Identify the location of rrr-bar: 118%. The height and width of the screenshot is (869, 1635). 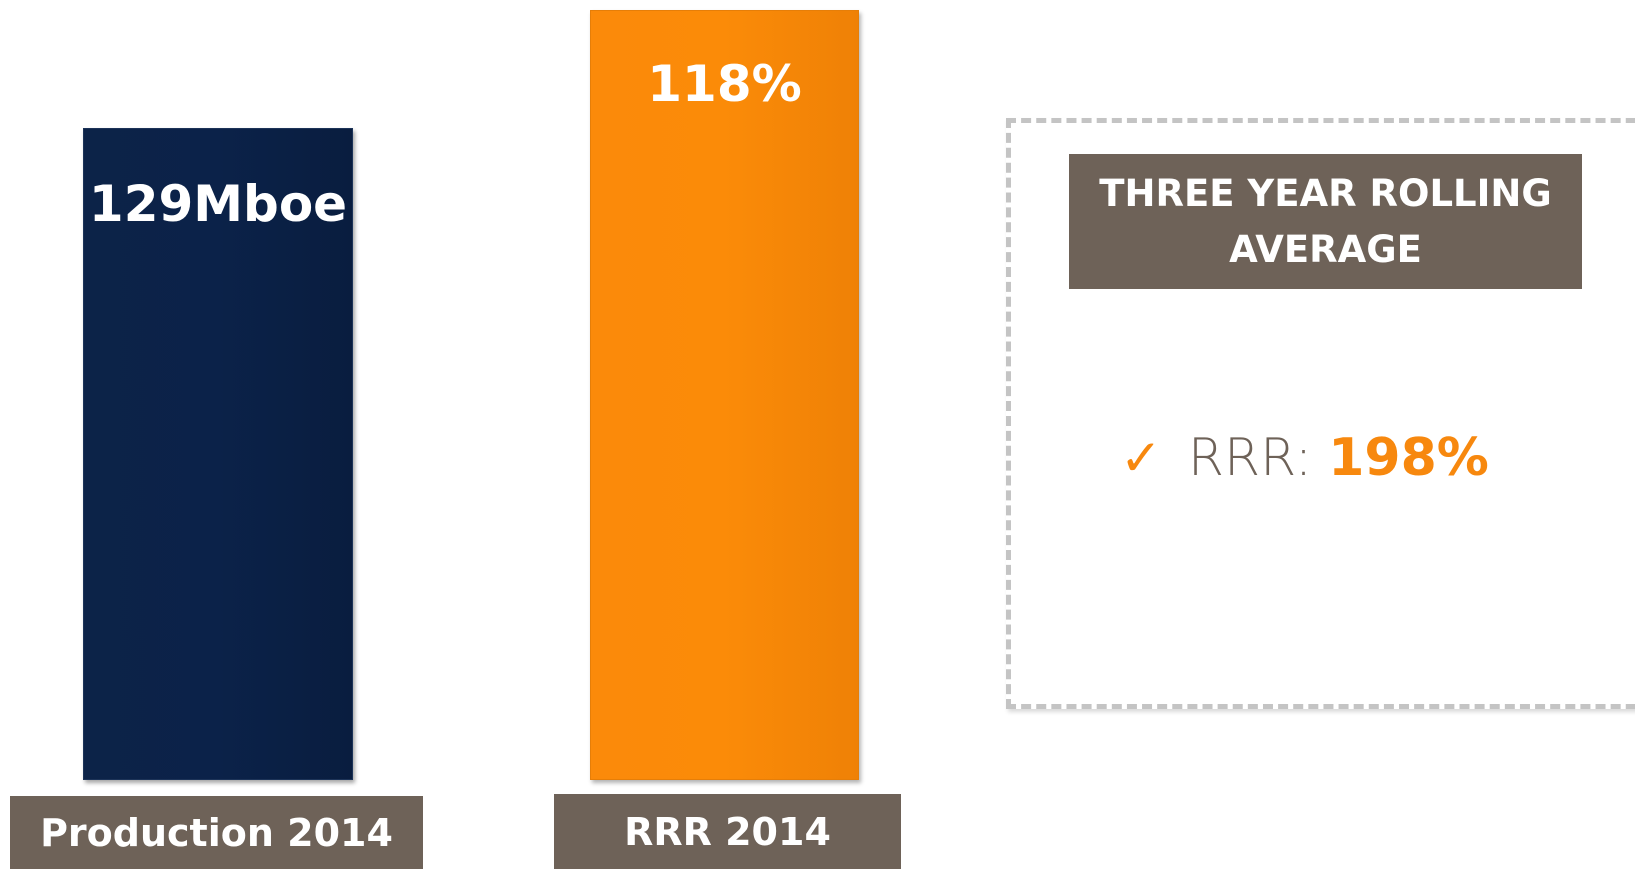
(724, 395).